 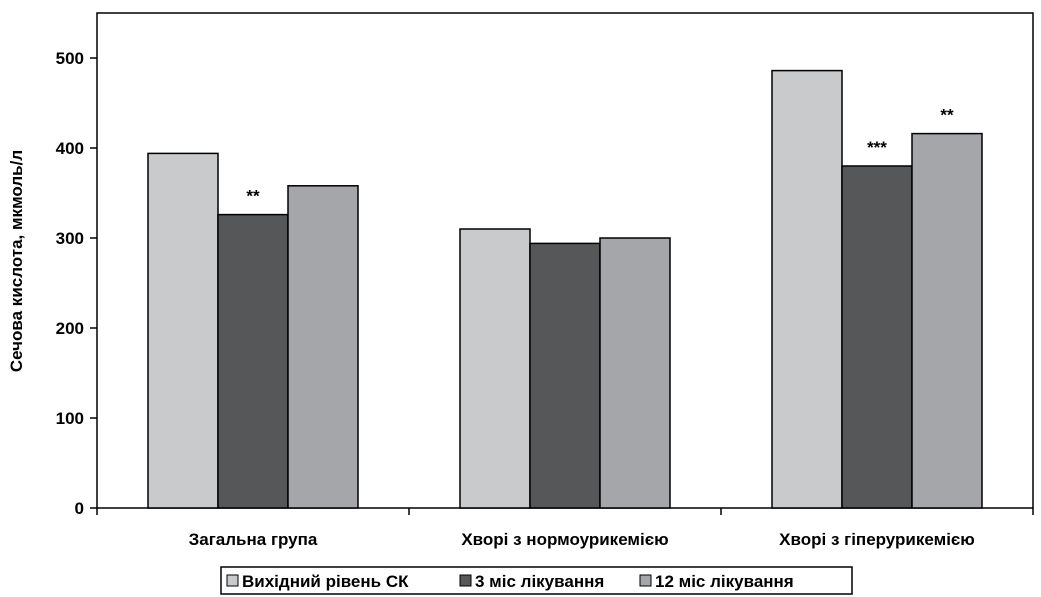 What do you see at coordinates (79, 508) in the screenshot?
I see `y-tick-label: 0` at bounding box center [79, 508].